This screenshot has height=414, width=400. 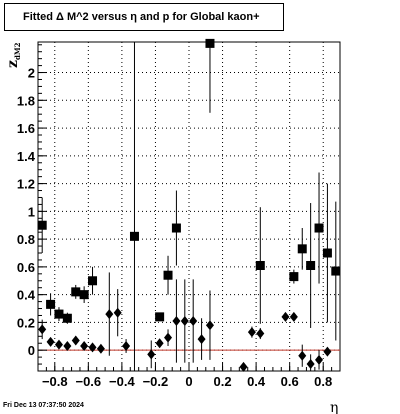 I want to click on x-axis-label: η, so click(x=334, y=407).